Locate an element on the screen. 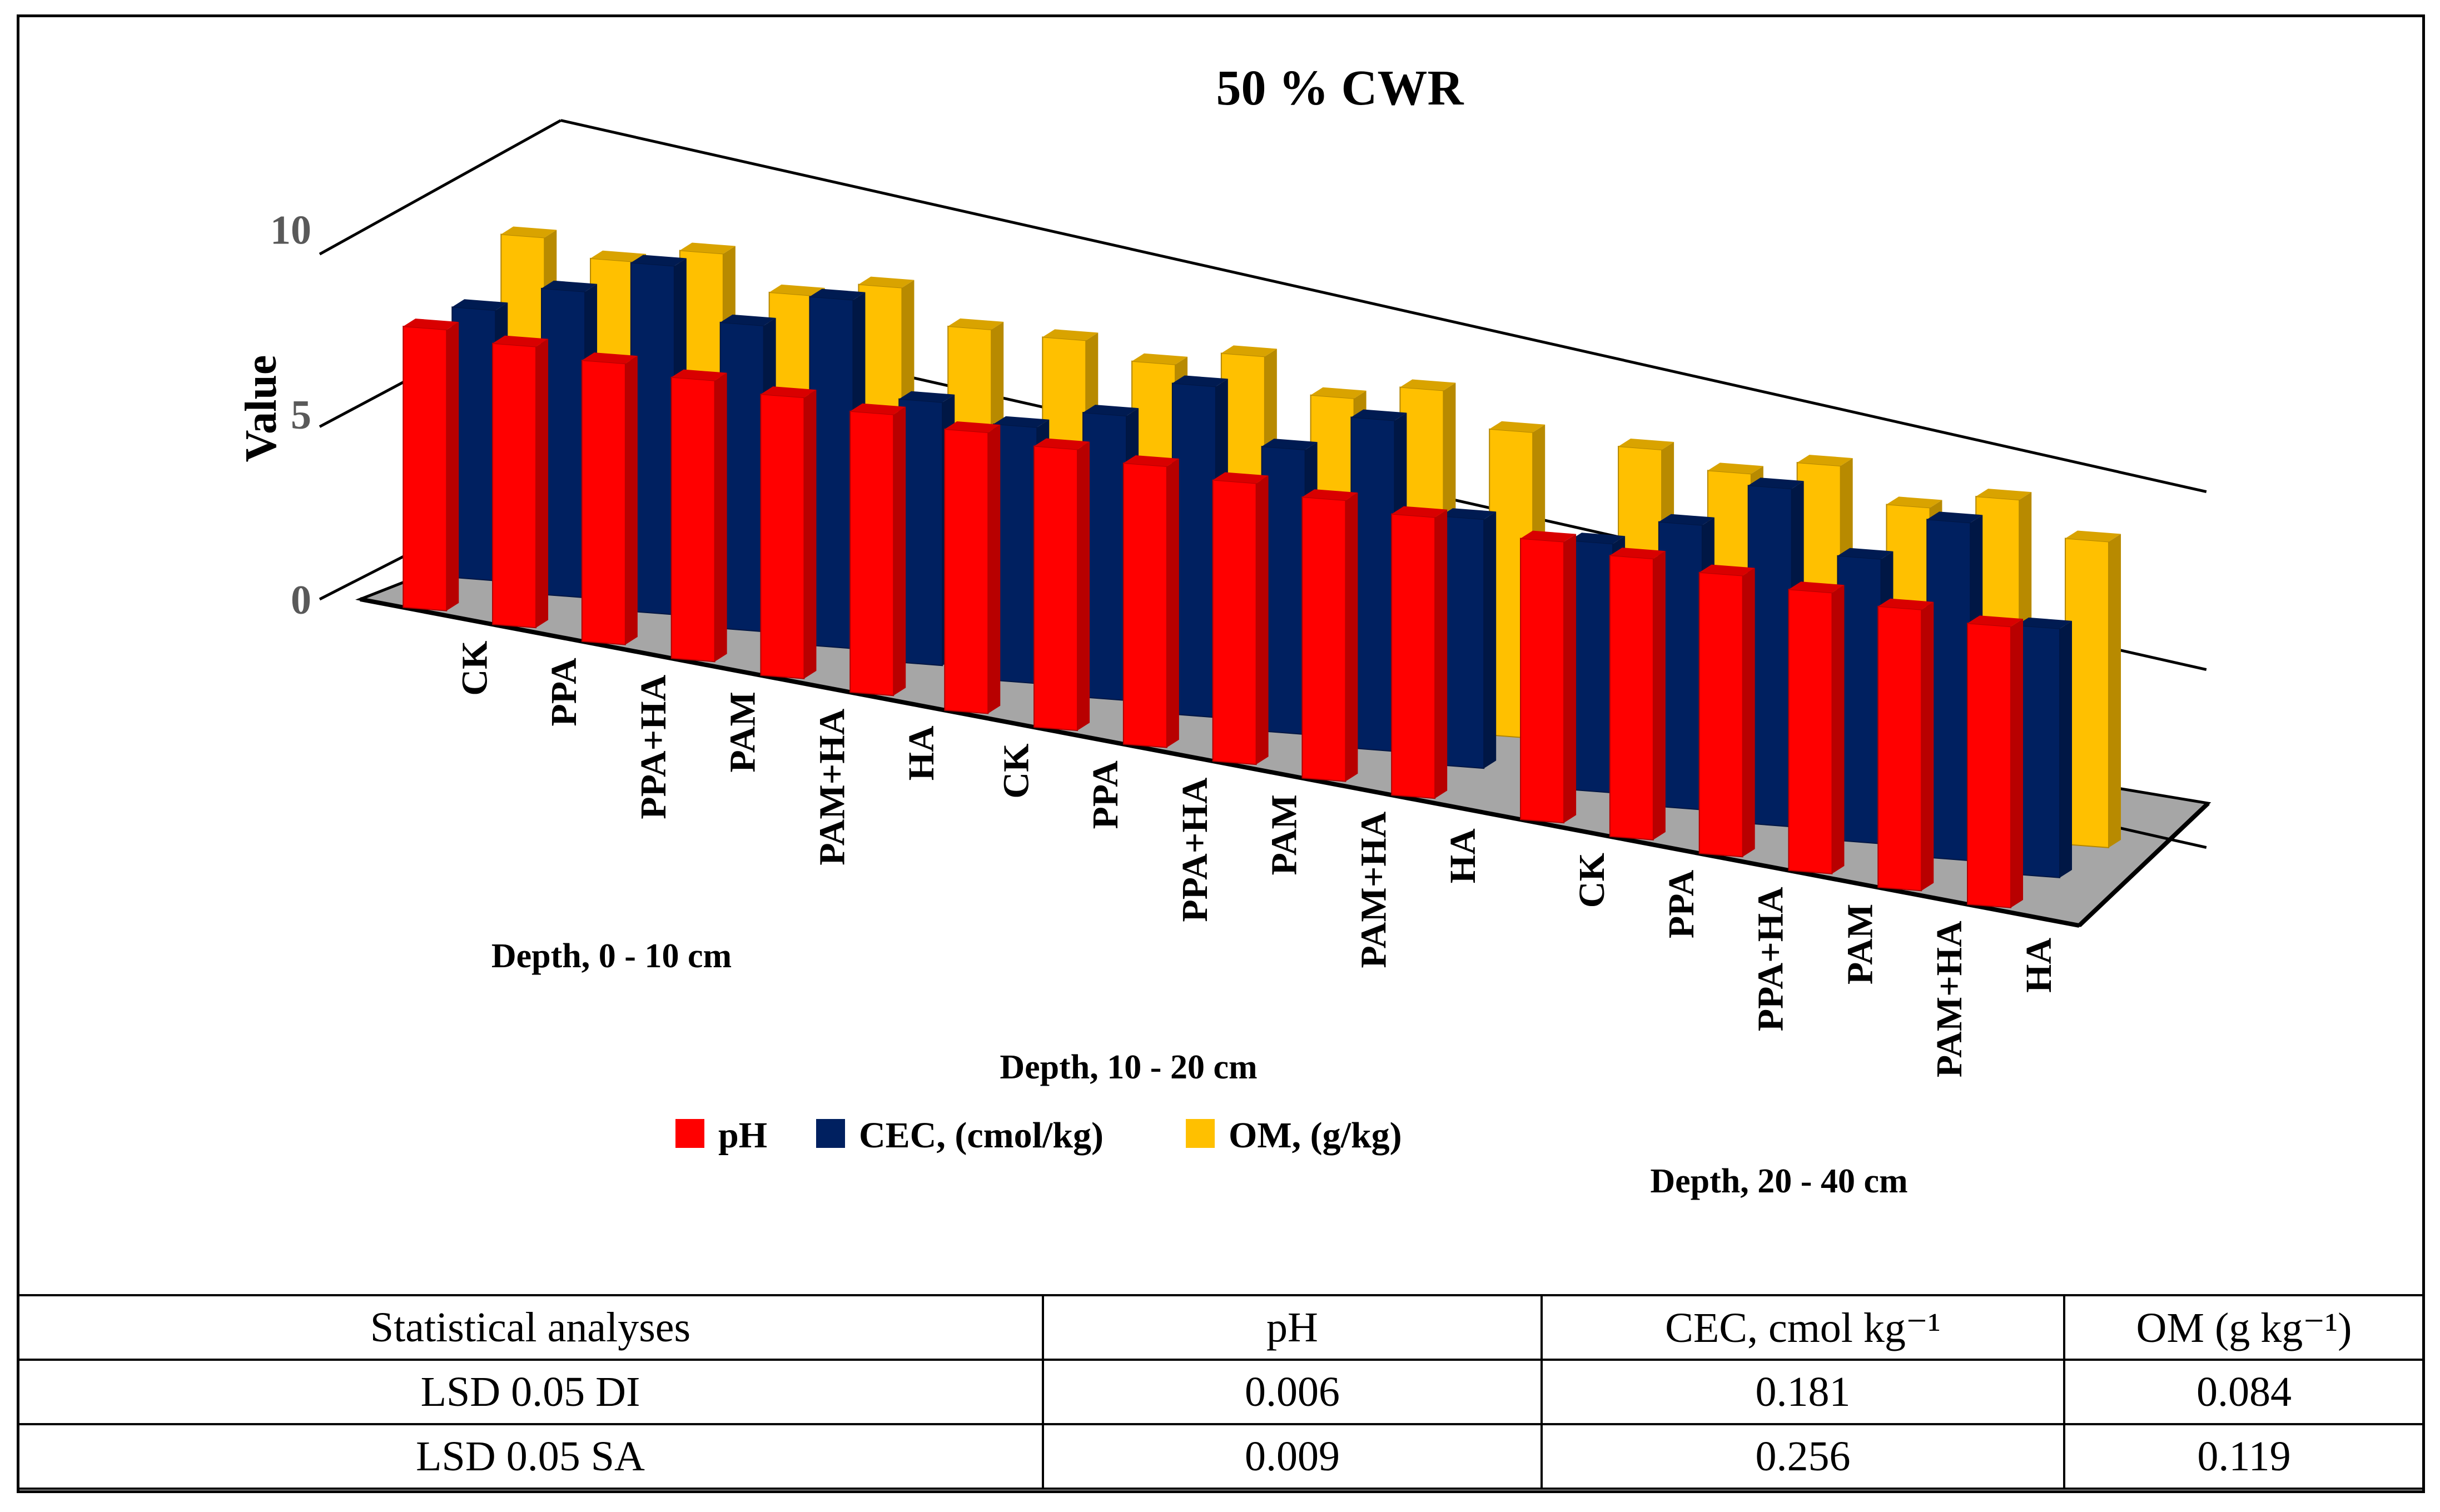 The width and height of the screenshot is (2440, 1512). table-cell: LSD 0.05 DI is located at coordinates (530, 1392).